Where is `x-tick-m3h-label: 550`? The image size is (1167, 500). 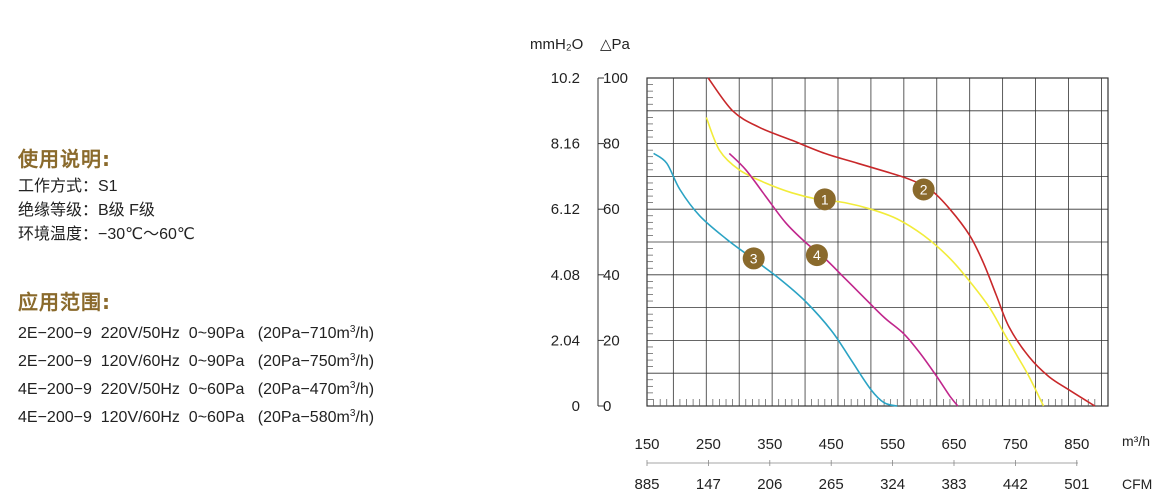
x-tick-m3h-label: 550 is located at coordinates (892, 444).